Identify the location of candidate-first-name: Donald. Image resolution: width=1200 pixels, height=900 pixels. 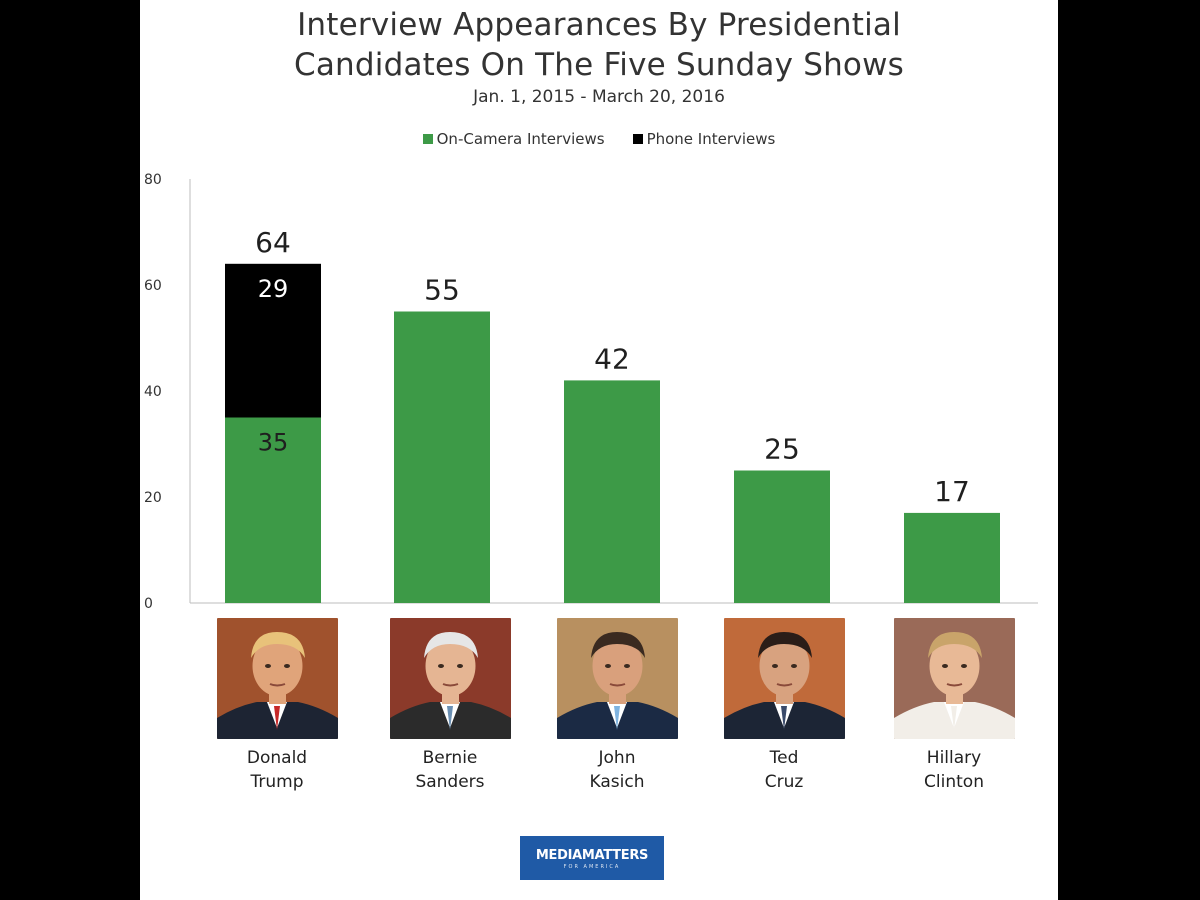
(277, 758).